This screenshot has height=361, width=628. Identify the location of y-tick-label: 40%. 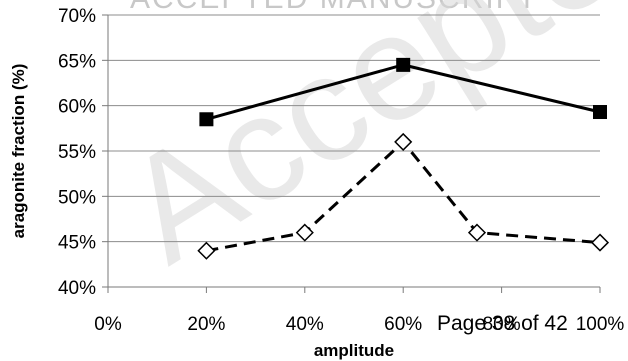
(77, 288).